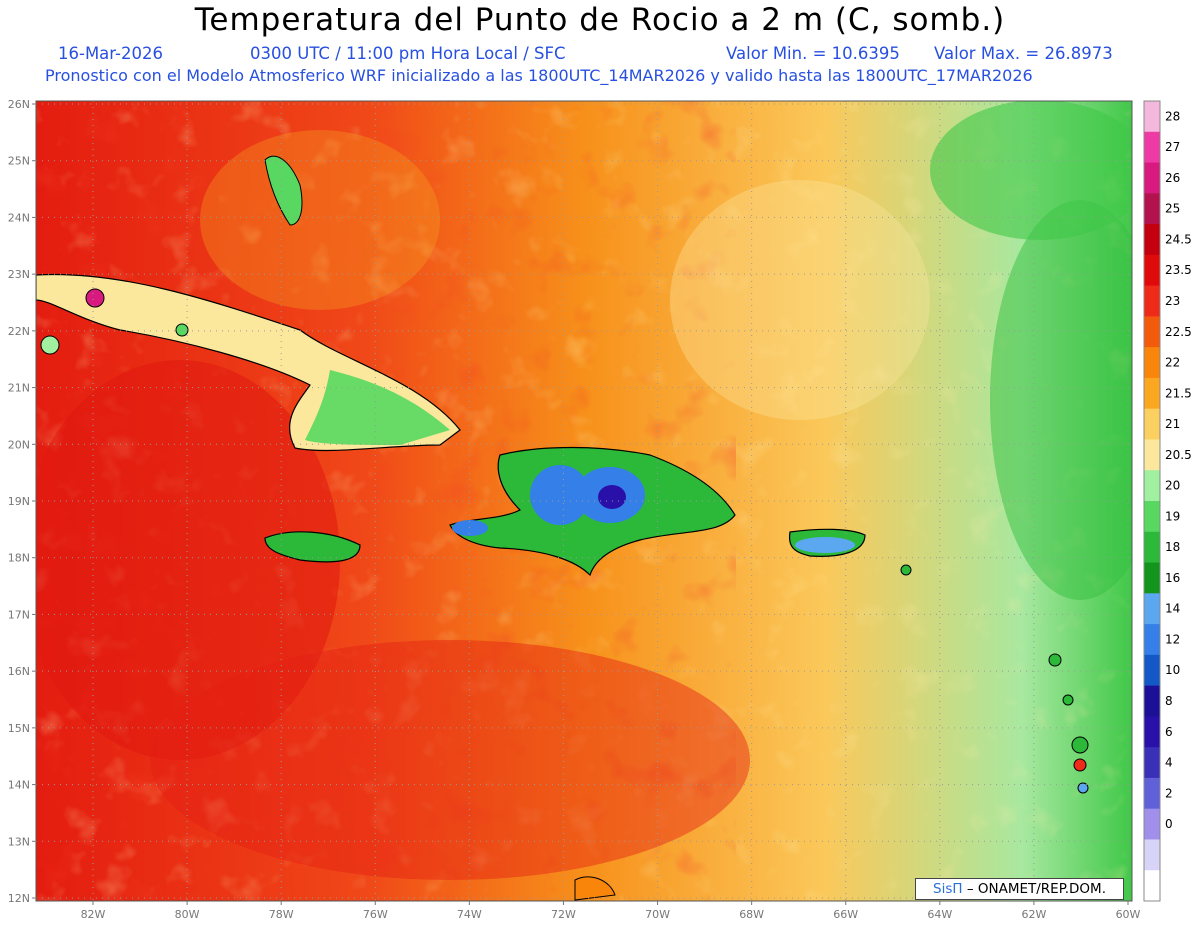  Describe the element at coordinates (1178, 270) in the screenshot. I see `colorbar-label: 23.5` at that location.